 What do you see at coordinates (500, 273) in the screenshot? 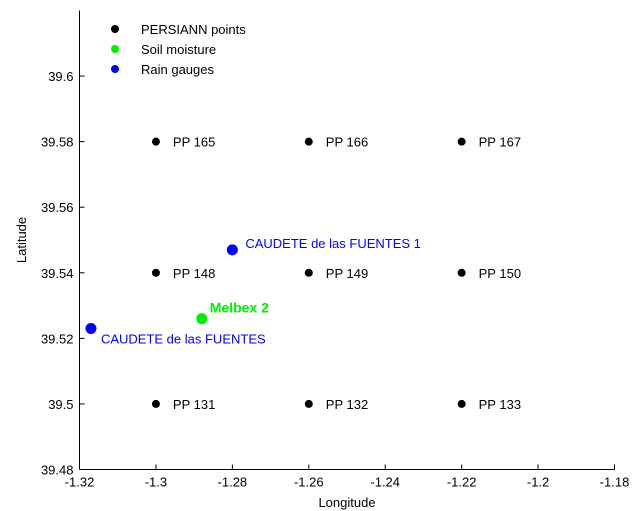
I see `point-label: PP 150` at bounding box center [500, 273].